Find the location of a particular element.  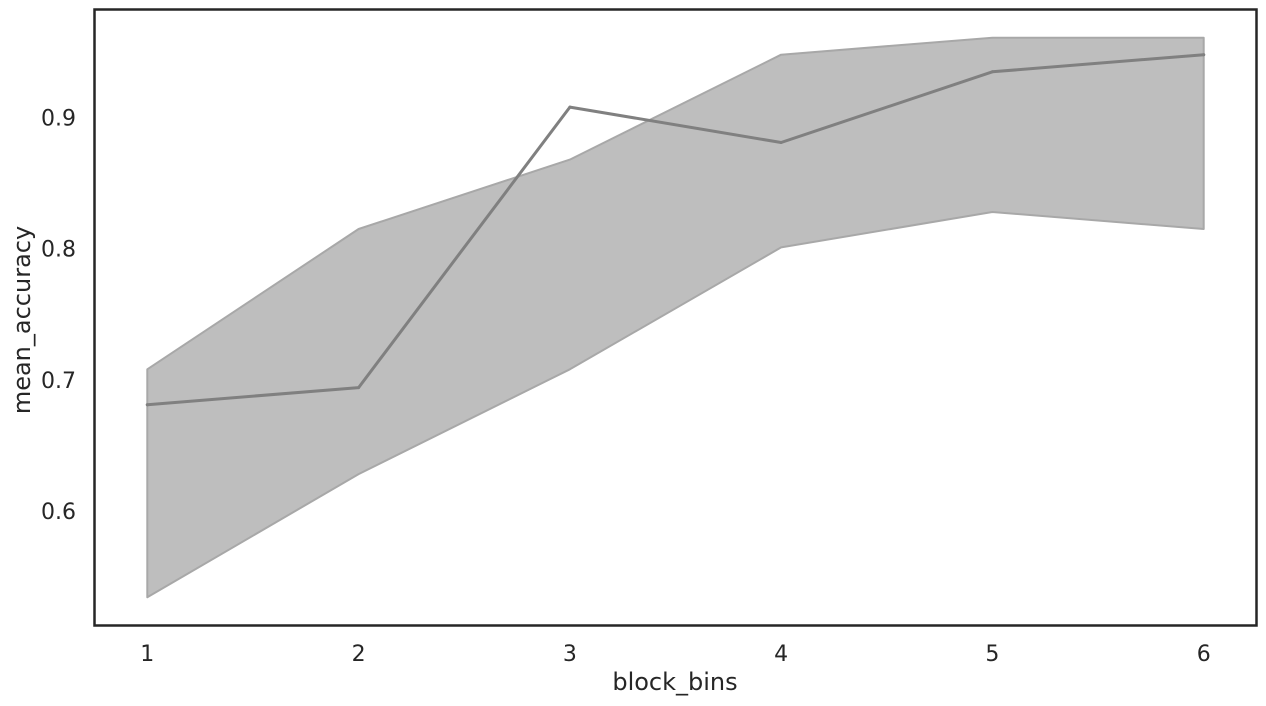

x-tick-label: 6 is located at coordinates (1204, 654).